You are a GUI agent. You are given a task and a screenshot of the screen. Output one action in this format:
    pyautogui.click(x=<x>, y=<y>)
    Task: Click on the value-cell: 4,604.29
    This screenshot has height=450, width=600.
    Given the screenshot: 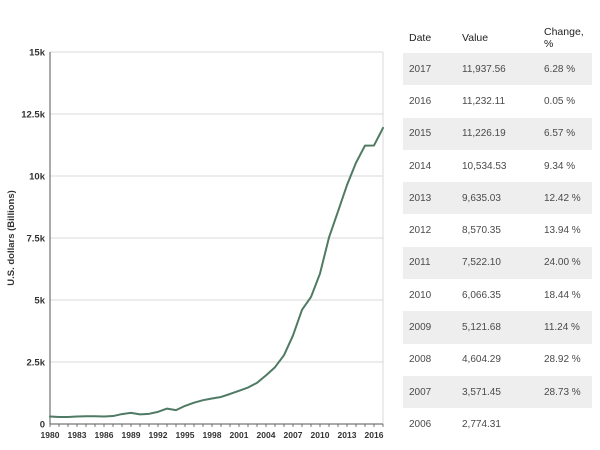 What is the action you would take?
    pyautogui.click(x=497, y=359)
    